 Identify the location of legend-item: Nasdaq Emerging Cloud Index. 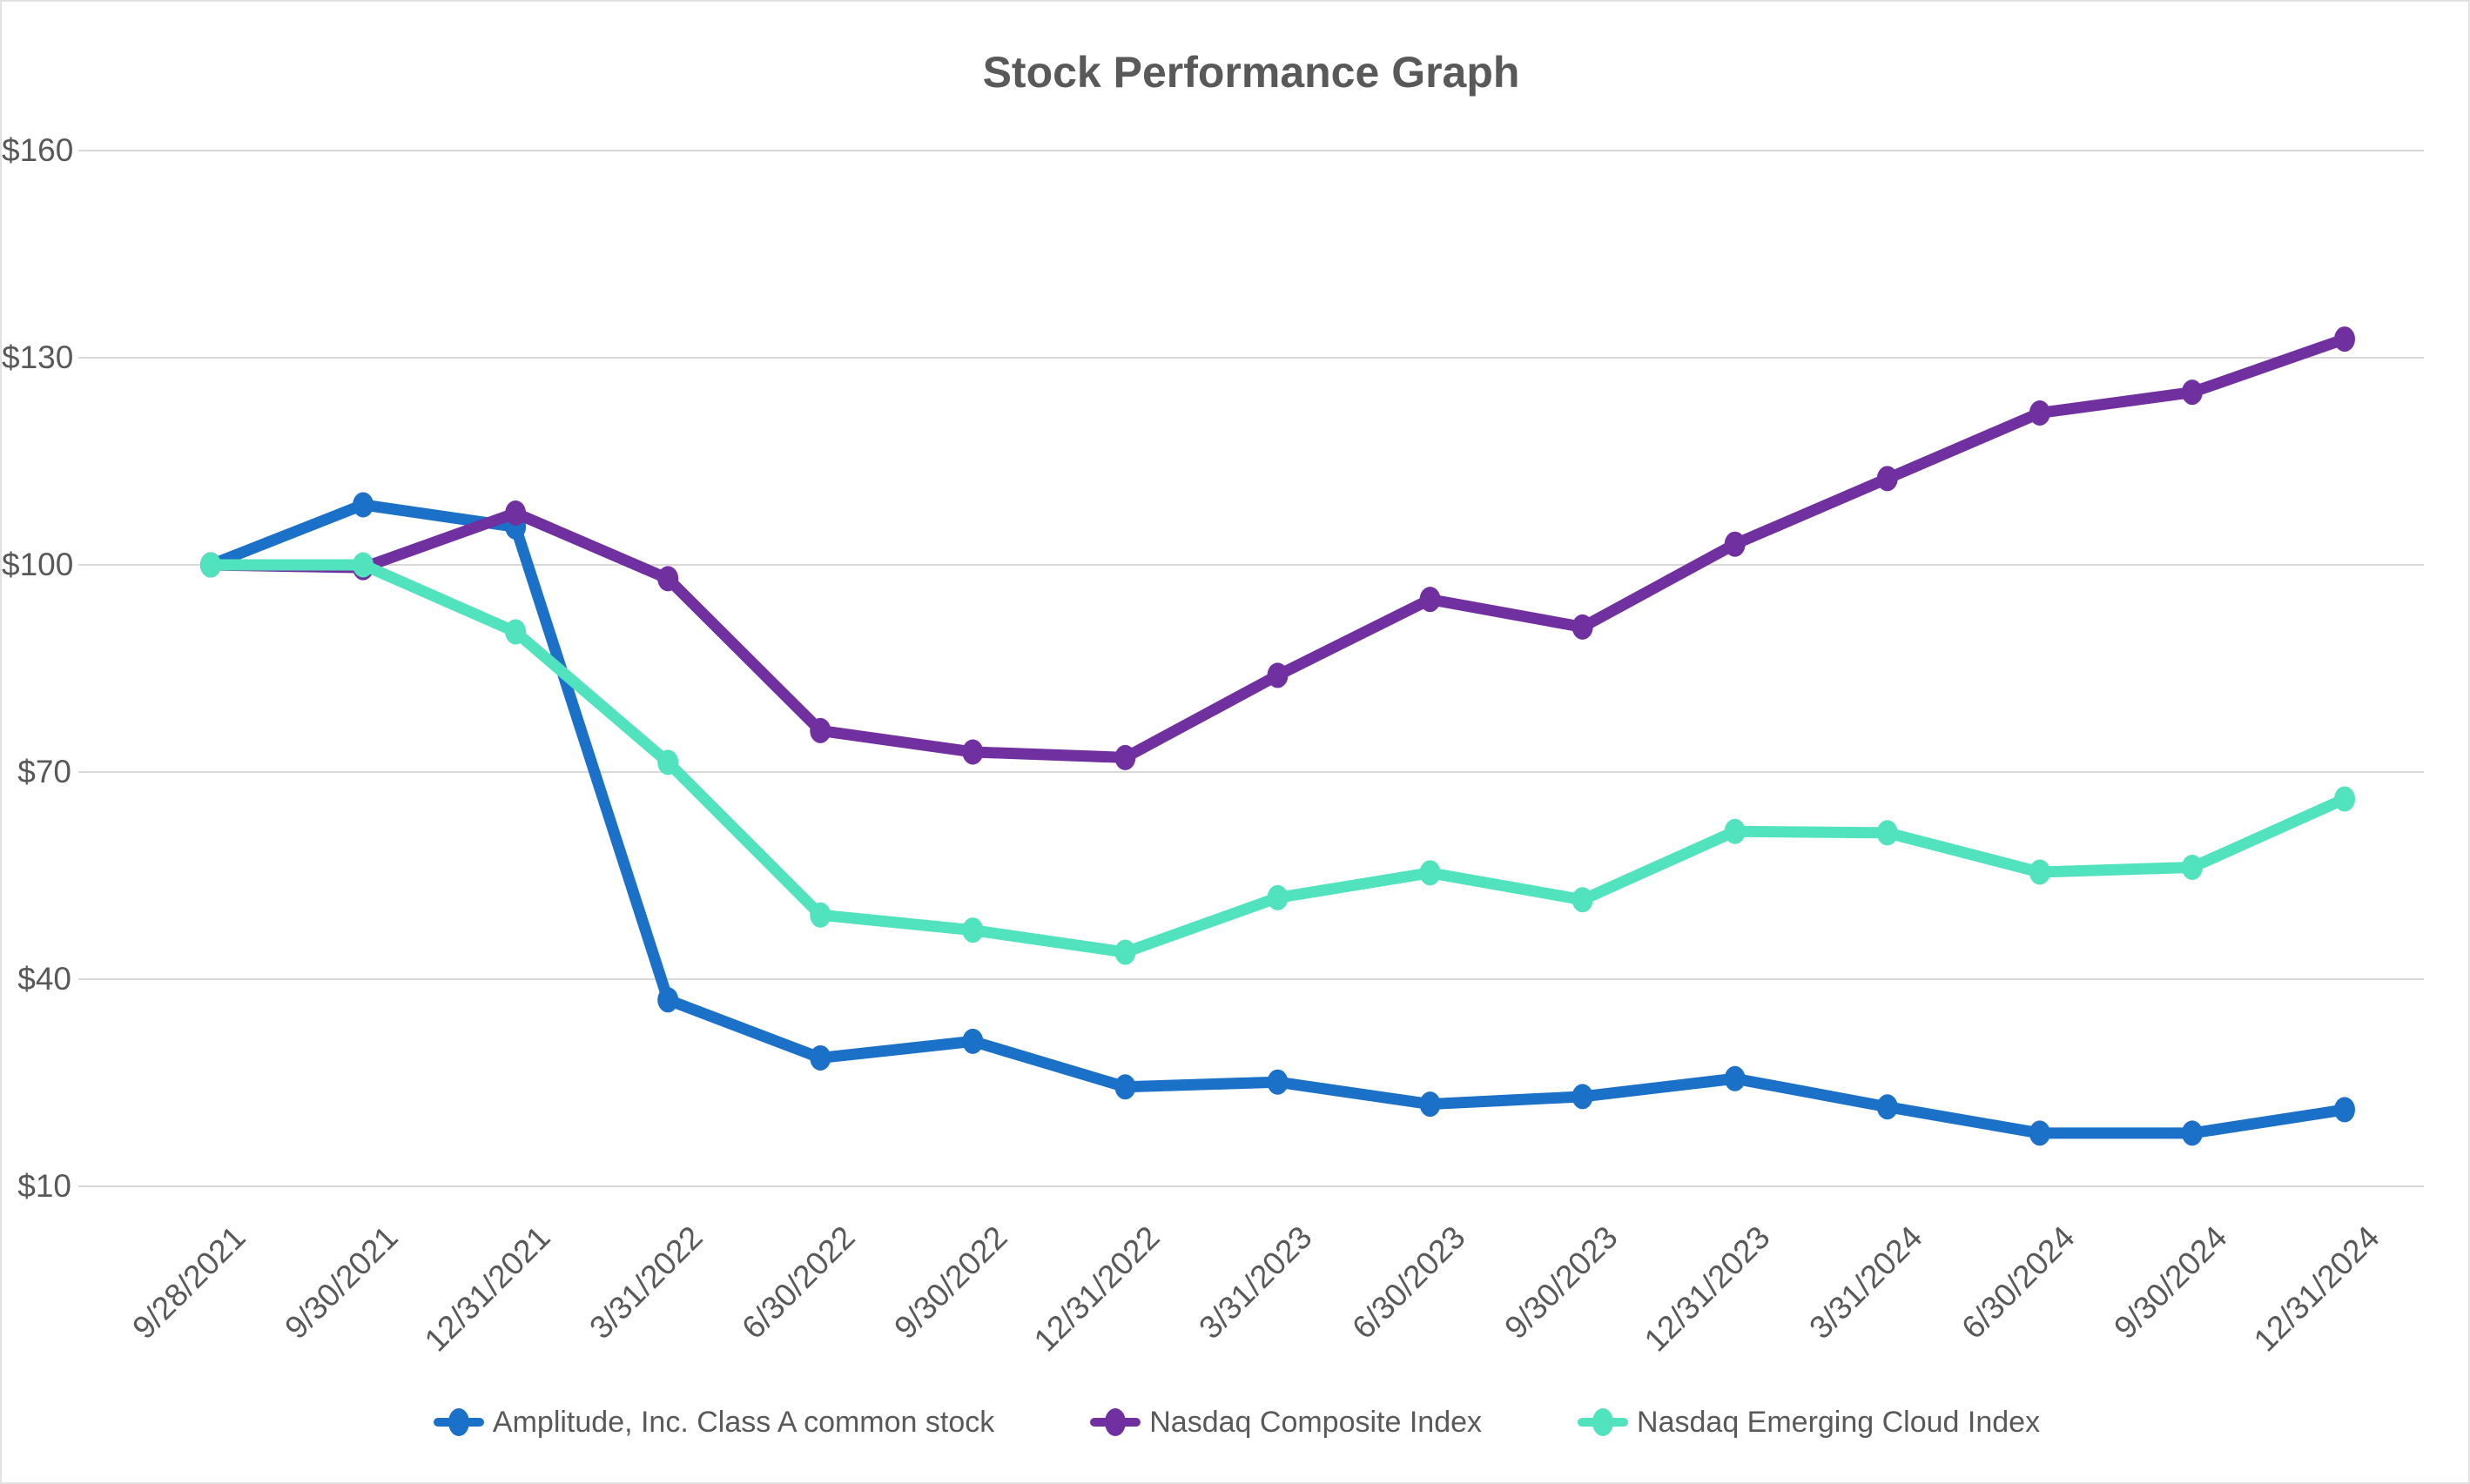
(1809, 1423).